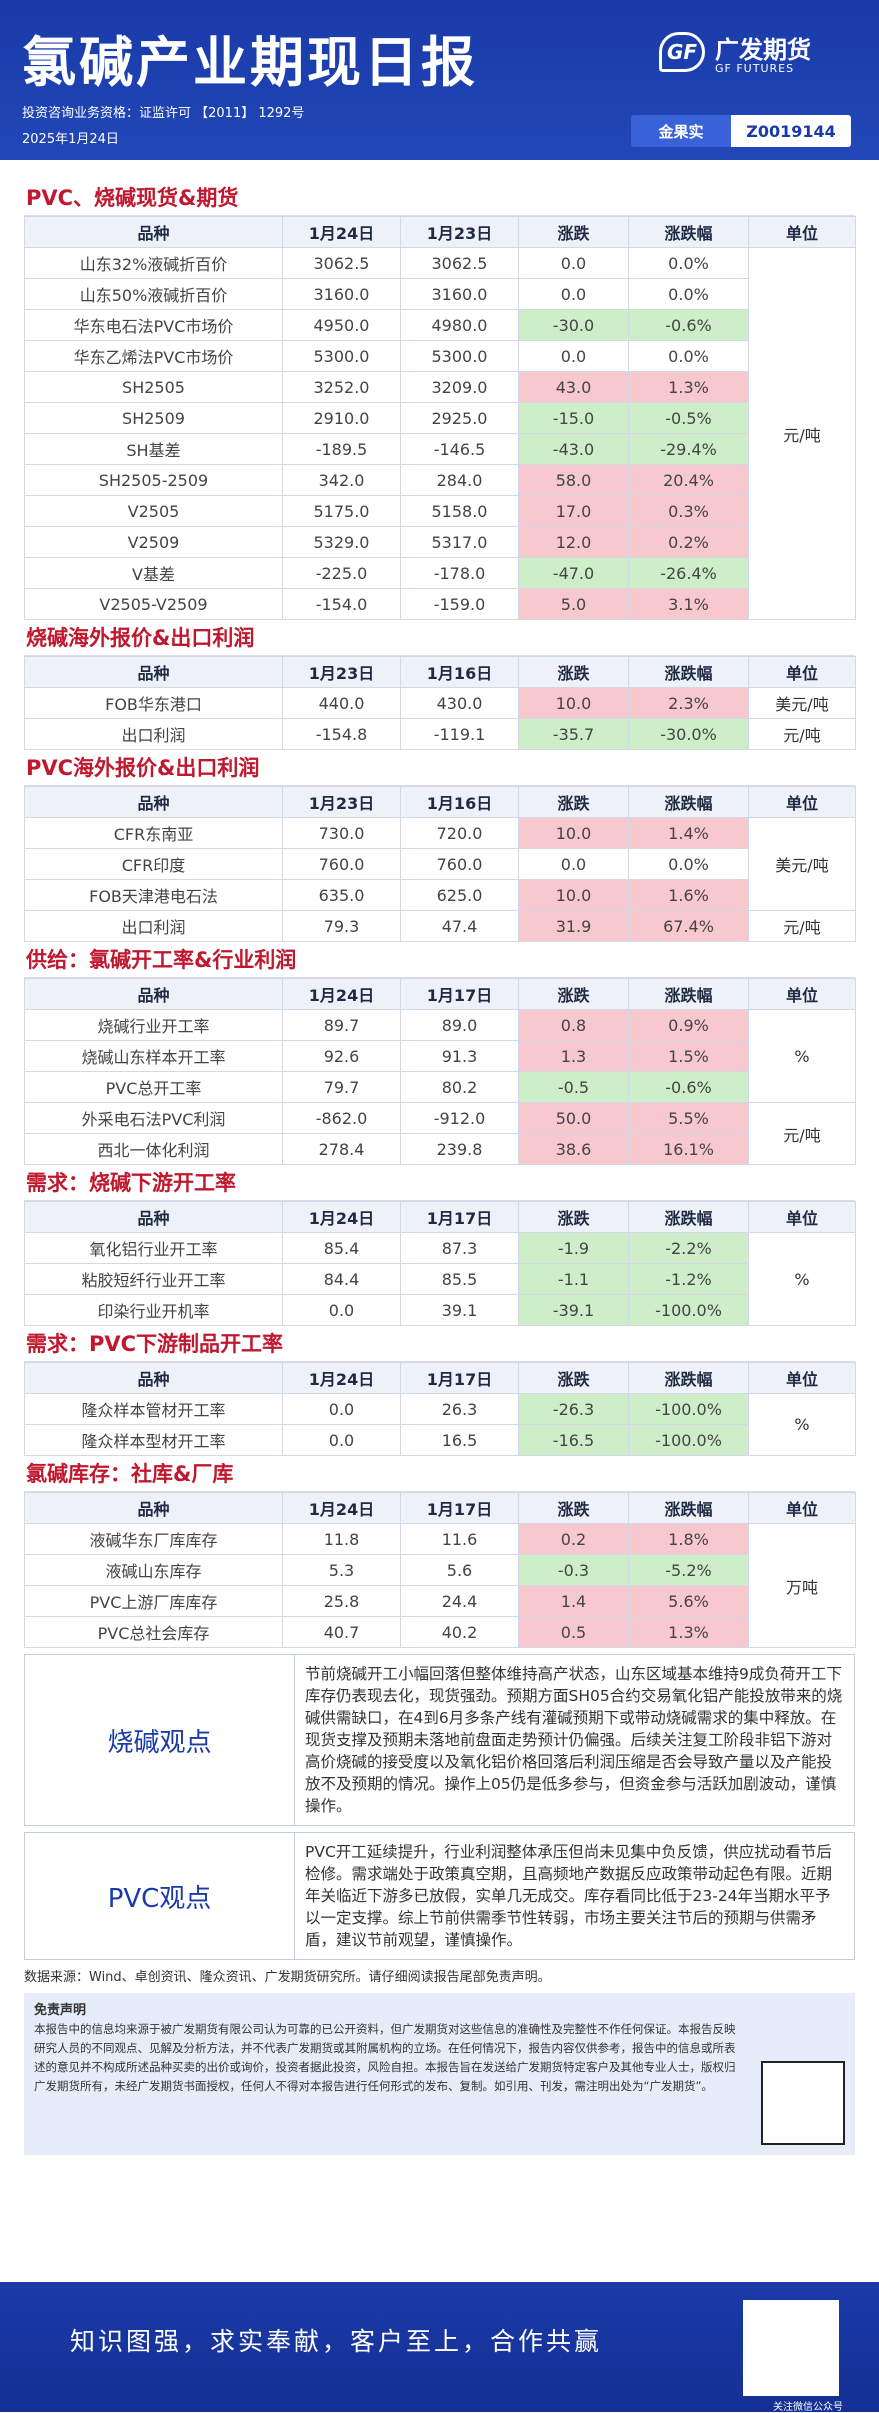 This screenshot has width=879, height=2413. I want to click on change-cell: -39.1, so click(573, 1310).